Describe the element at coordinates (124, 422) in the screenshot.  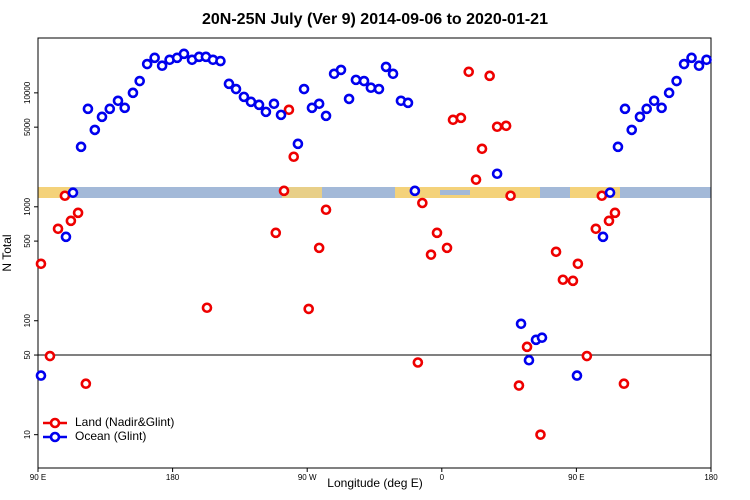
I see `legend-label: Land (Nadir&Glint)` at that location.